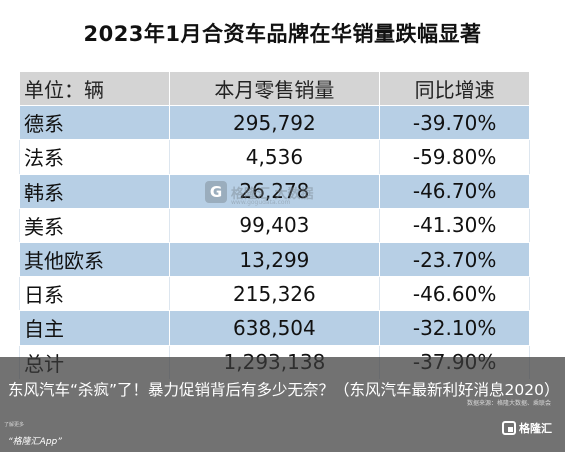 This screenshot has width=565, height=452. I want to click on table-row: 其他欧系 13,299 -23.70%, so click(274, 259).